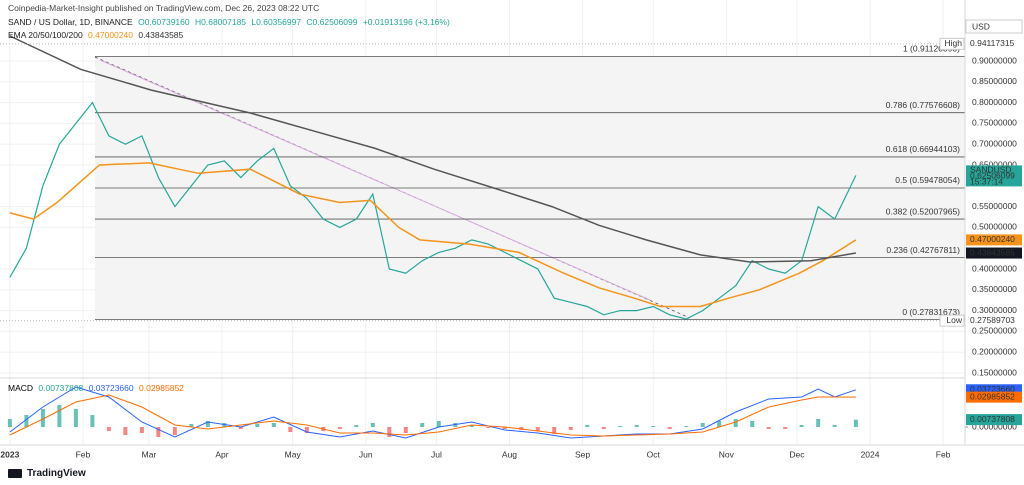 This screenshot has width=1024, height=485. I want to click on badge-tag: High, so click(954, 43).